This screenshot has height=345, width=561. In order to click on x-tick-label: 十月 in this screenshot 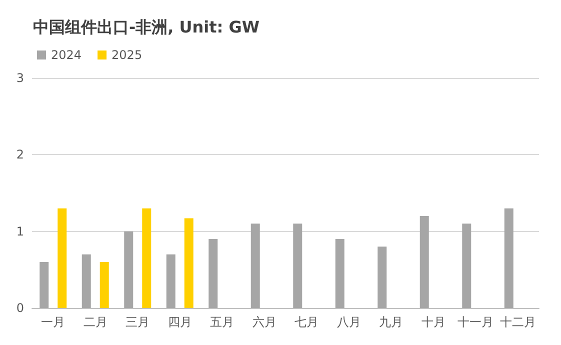, I will do `click(433, 322)`.